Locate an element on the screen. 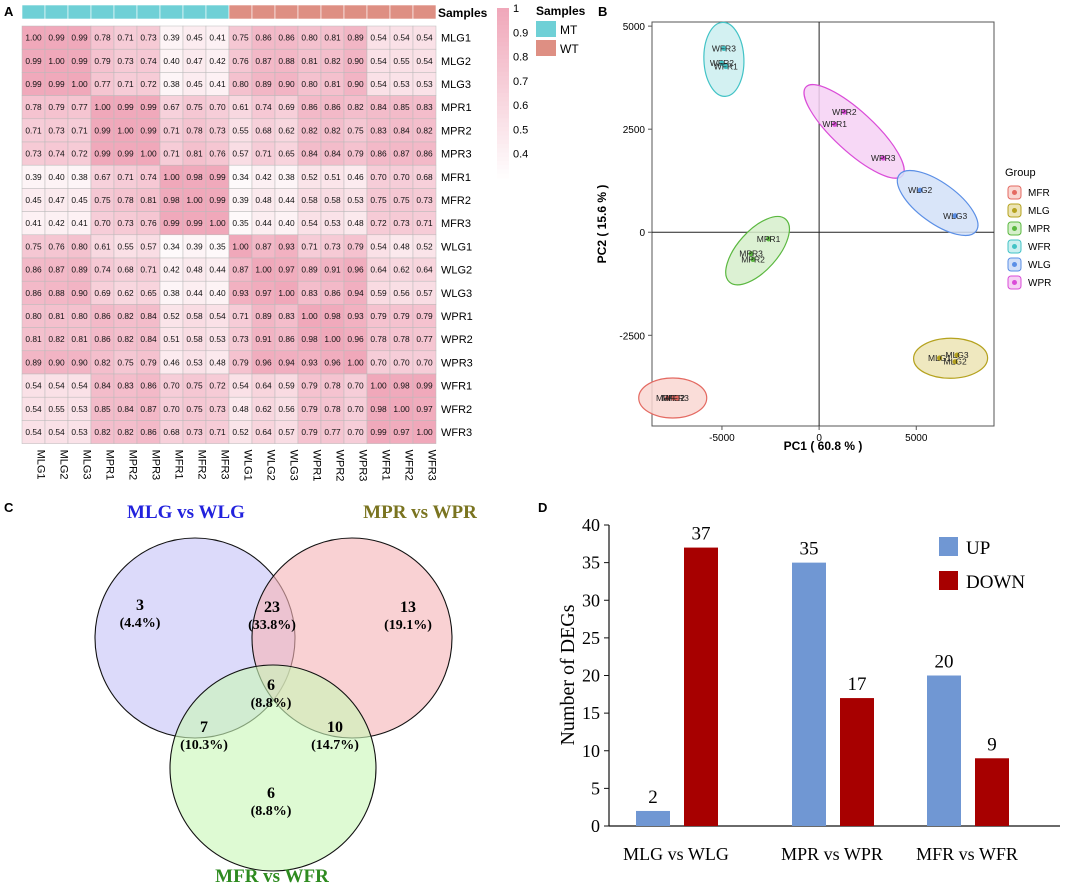  bar-value-label: 20 is located at coordinates (944, 662).